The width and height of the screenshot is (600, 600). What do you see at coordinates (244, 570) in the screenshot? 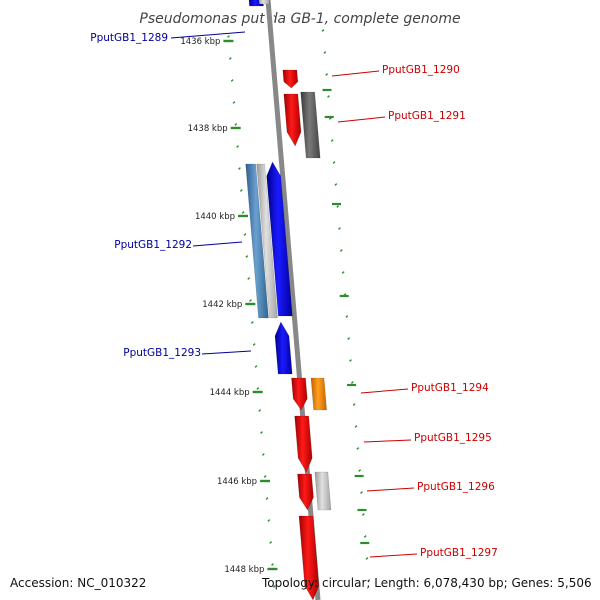
I see `tick-label: 1448 kbp` at bounding box center [244, 570].